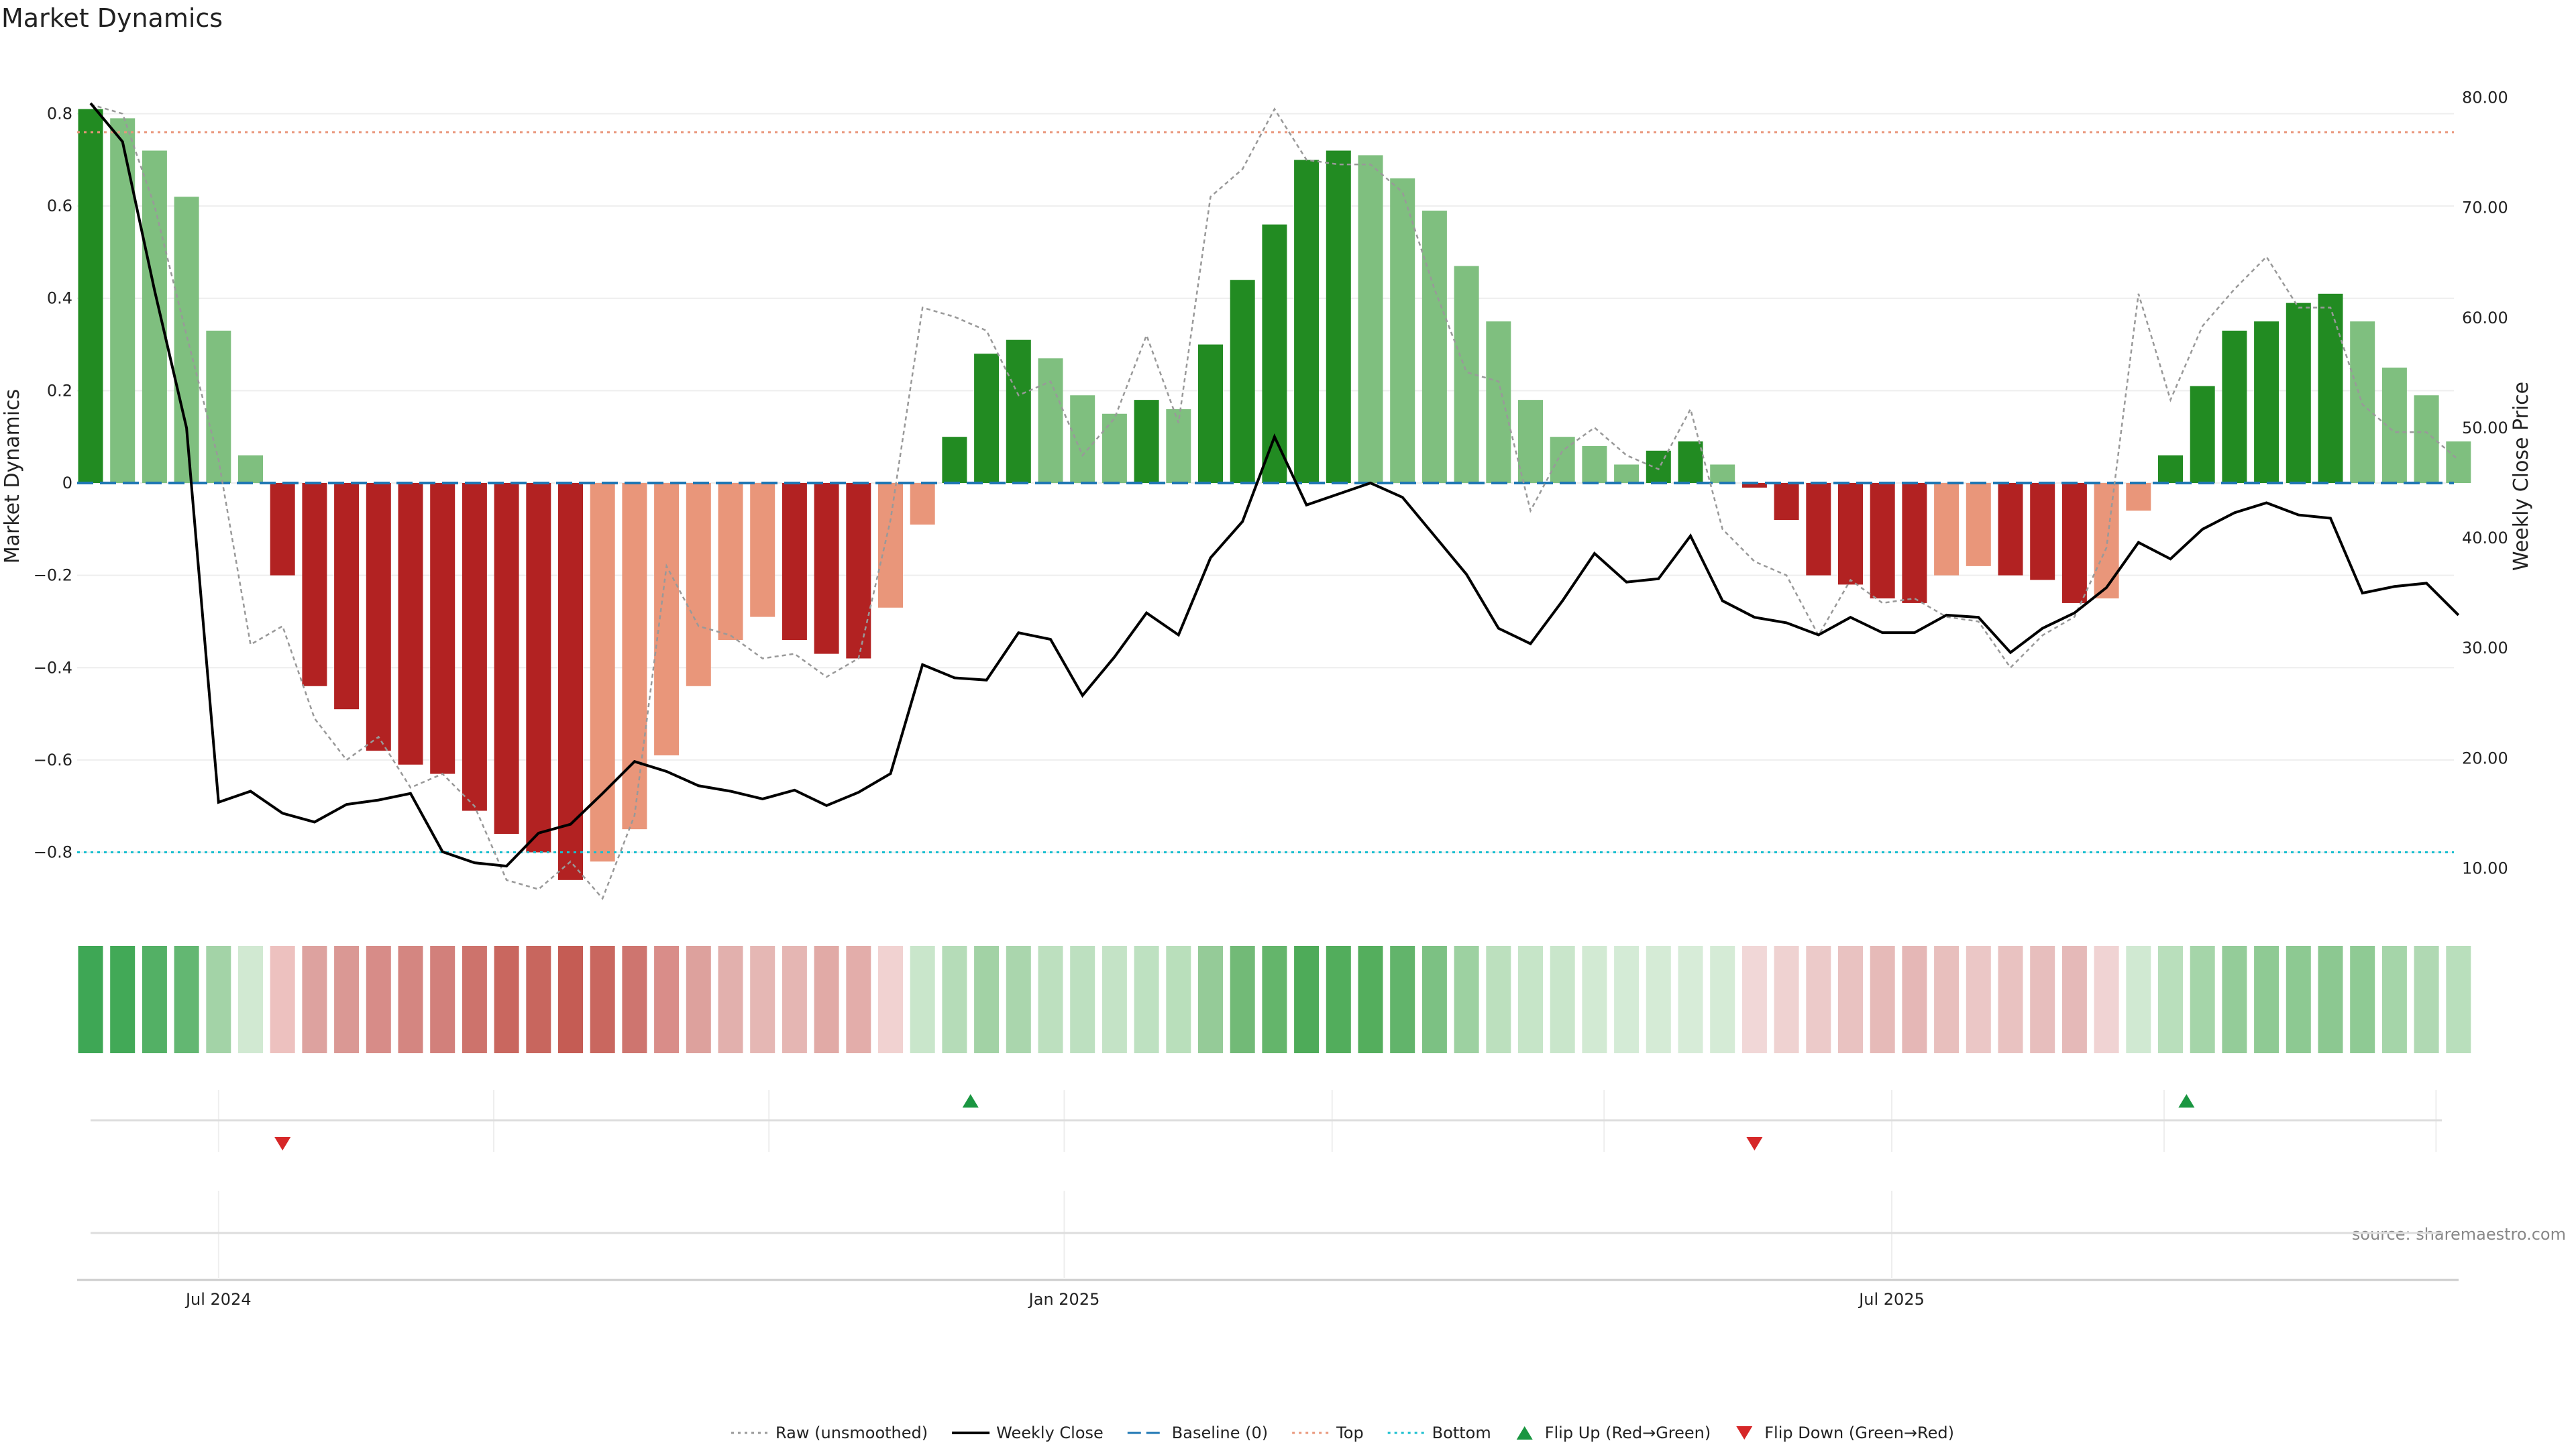 This screenshot has width=2576, height=1449. What do you see at coordinates (1328, 1433) in the screenshot?
I see `legend-item: Top` at bounding box center [1328, 1433].